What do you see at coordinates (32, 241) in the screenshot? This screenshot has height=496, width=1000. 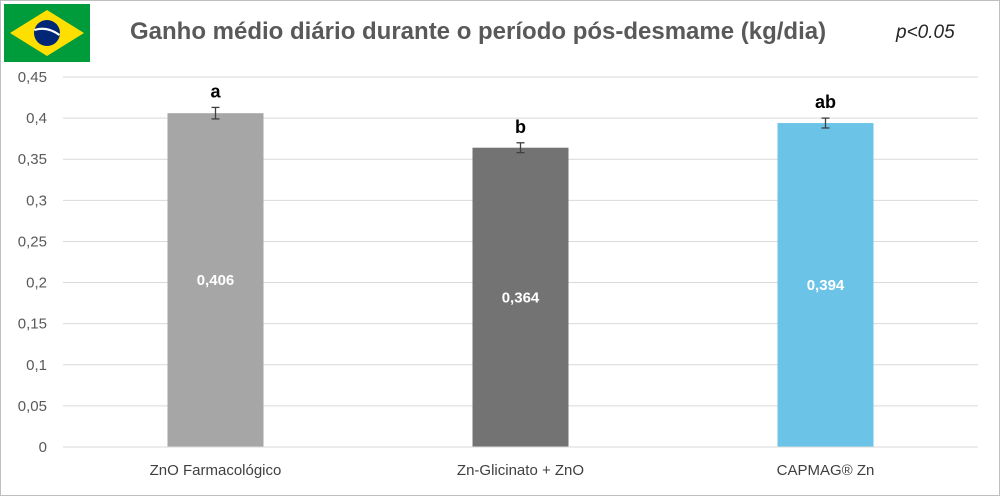 I see `y-tick-label: 0,25` at bounding box center [32, 241].